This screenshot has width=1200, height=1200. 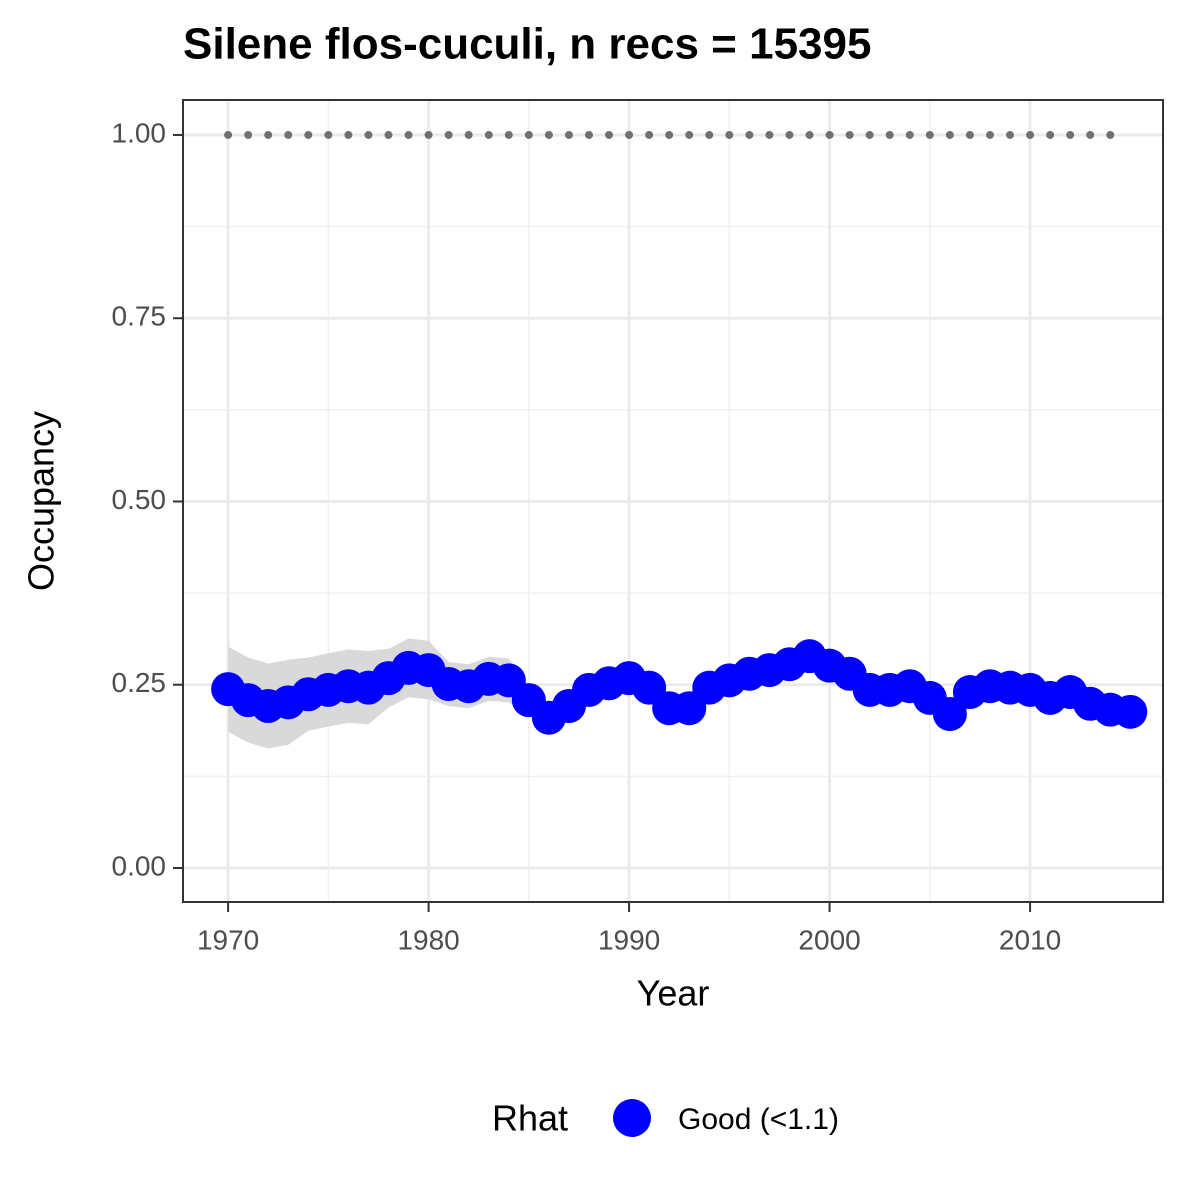 I want to click on confidence-band, so click(x=679, y=693).